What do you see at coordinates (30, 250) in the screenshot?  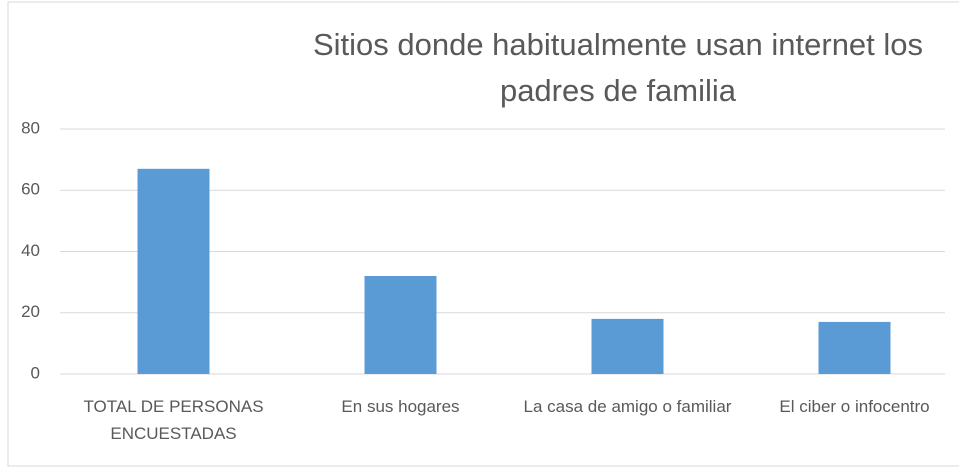 I see `y-tick-label: 40` at bounding box center [30, 250].